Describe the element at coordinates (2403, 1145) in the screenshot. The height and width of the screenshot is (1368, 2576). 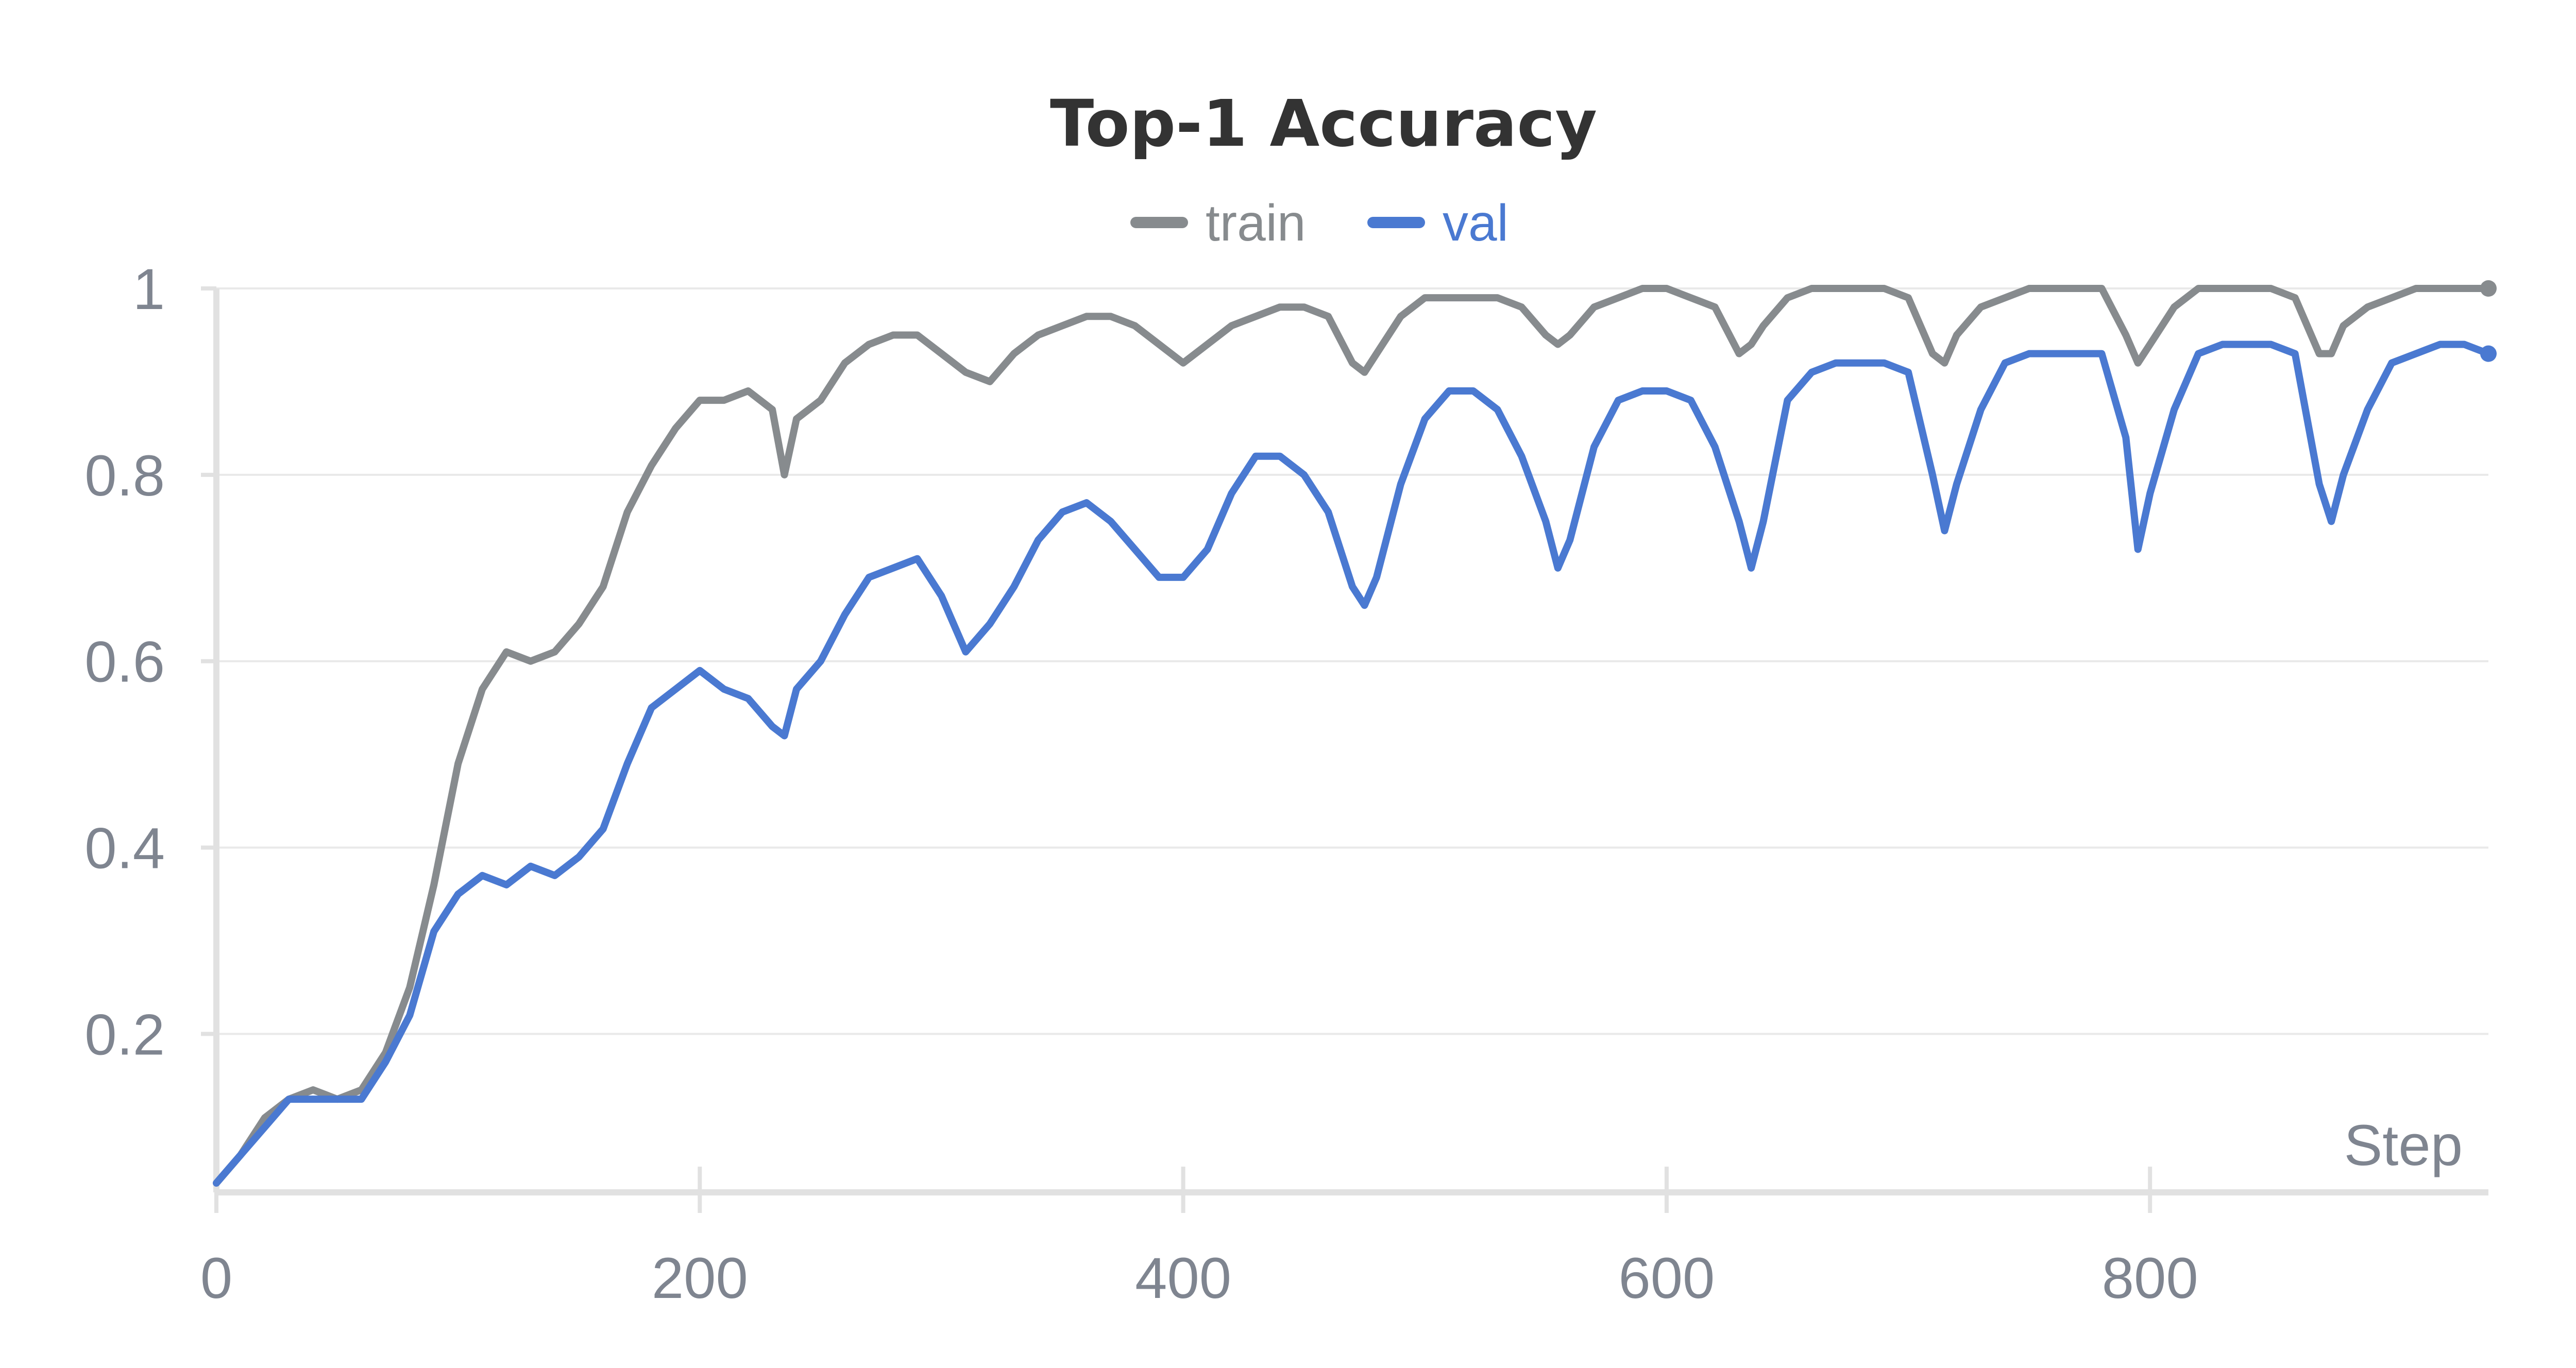
I see `x-axis-label: Step` at that location.